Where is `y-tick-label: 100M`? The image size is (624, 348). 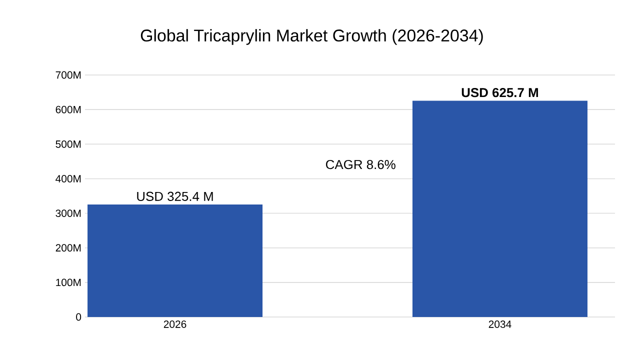
y-tick-label: 100M is located at coordinates (68, 282).